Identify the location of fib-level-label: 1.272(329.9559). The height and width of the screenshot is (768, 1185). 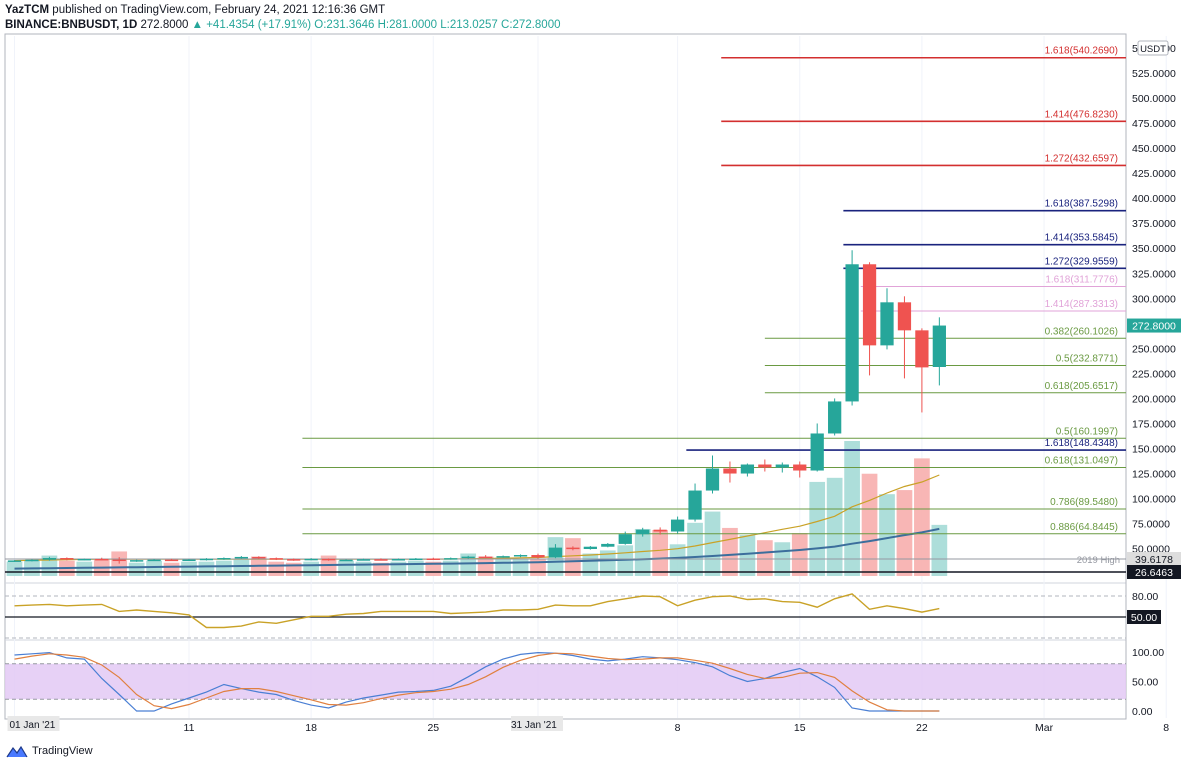
(1081, 261).